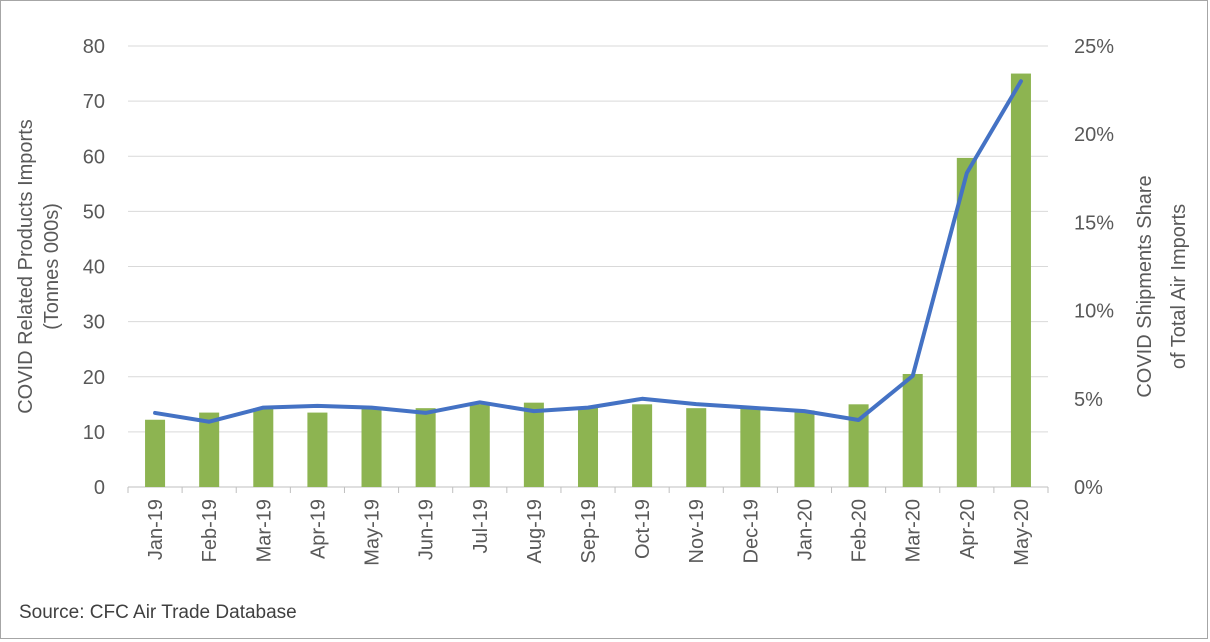  I want to click on x-tick-label: Feb-19, so click(210, 530).